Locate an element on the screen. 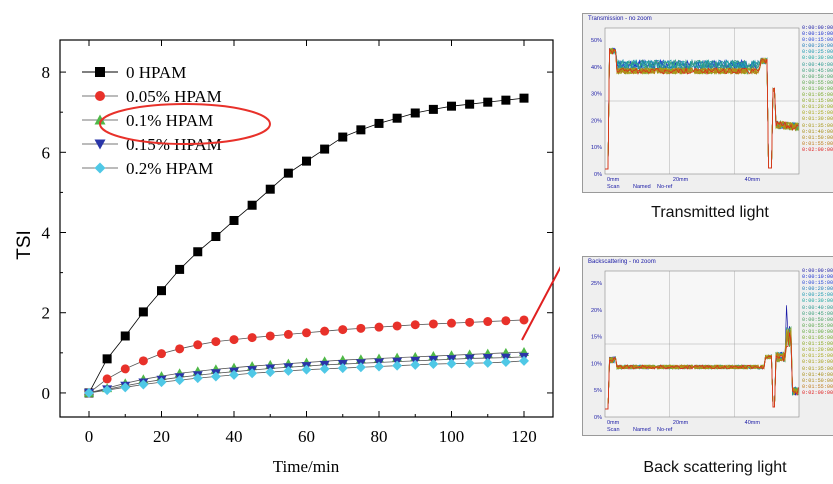 The height and width of the screenshot is (484, 833). legend-label: 0 HPAM is located at coordinates (156, 72).